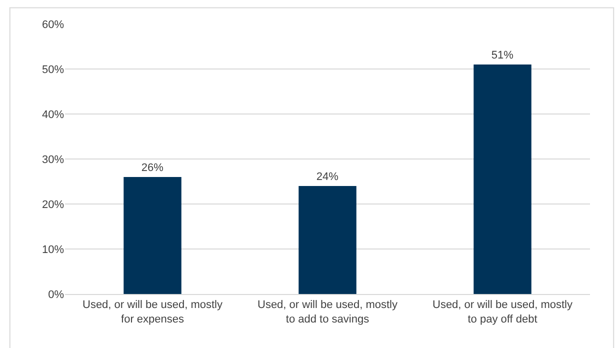 The image size is (616, 348). Describe the element at coordinates (152, 312) in the screenshot. I see `x-tick-label: Used, or will be used, mostly for expenses` at that location.